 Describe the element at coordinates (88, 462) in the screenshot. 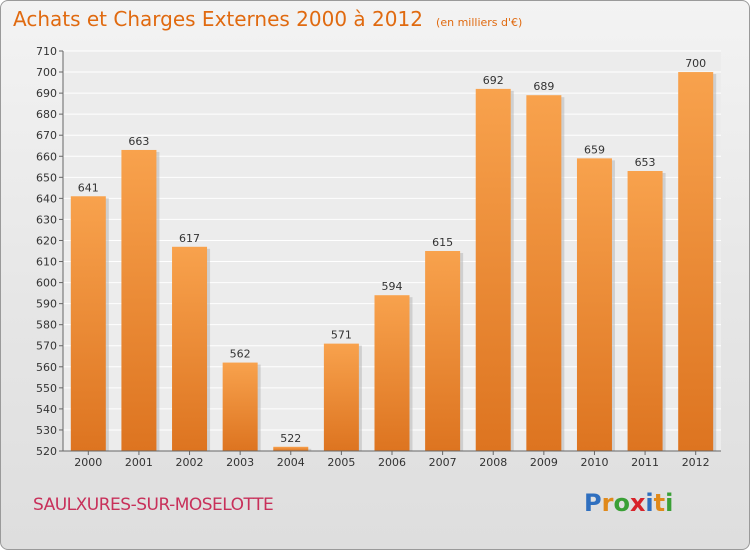

I see `x-tick-label: 2000` at that location.